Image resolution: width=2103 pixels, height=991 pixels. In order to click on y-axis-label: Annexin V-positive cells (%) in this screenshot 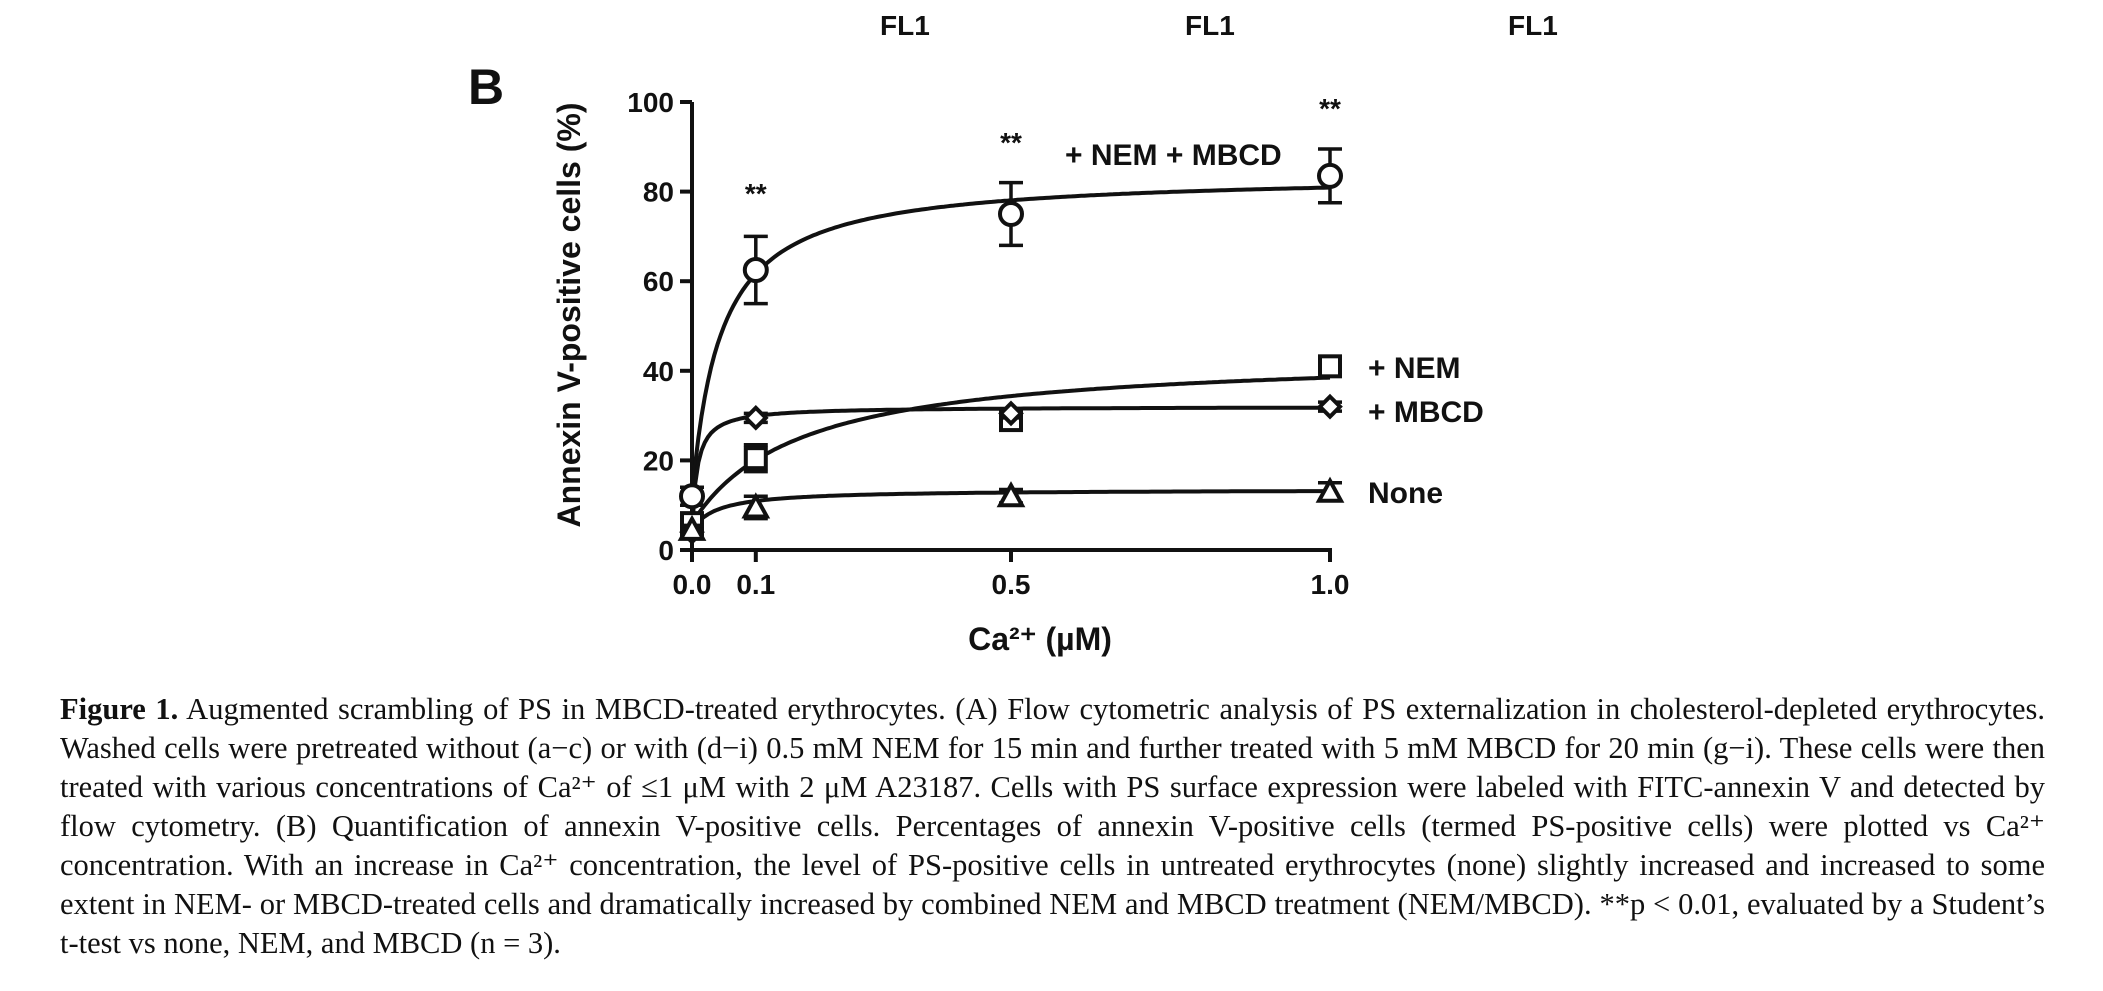, I will do `click(569, 315)`.